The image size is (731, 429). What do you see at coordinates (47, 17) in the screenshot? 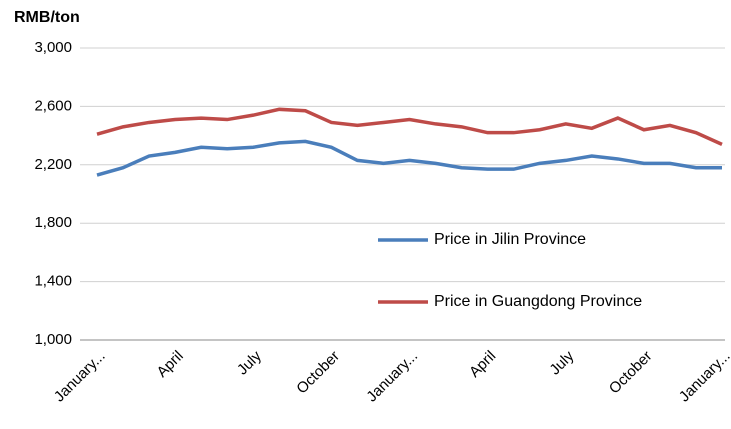
I see `y-axis-label: RMB/ton` at bounding box center [47, 17].